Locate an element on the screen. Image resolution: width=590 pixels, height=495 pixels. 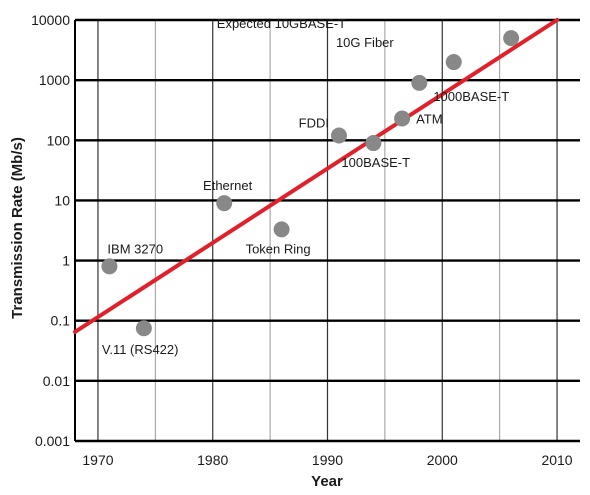
y-tick-label: 100 is located at coordinates (59, 140).